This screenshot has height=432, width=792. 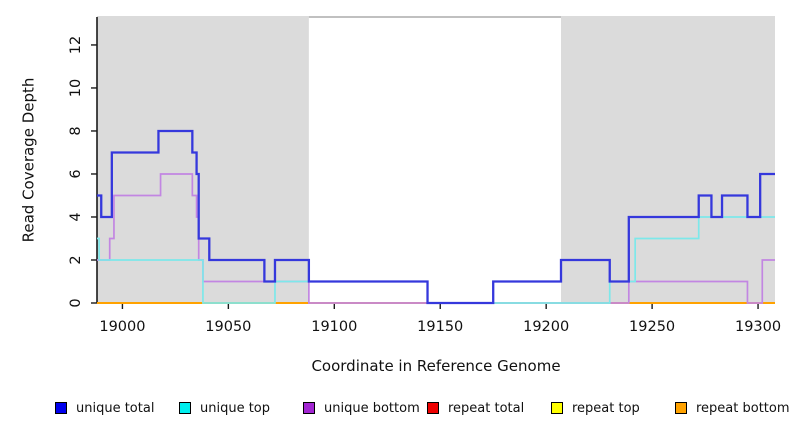 What do you see at coordinates (76, 302) in the screenshot?
I see `y-tick-label: 0` at bounding box center [76, 302].